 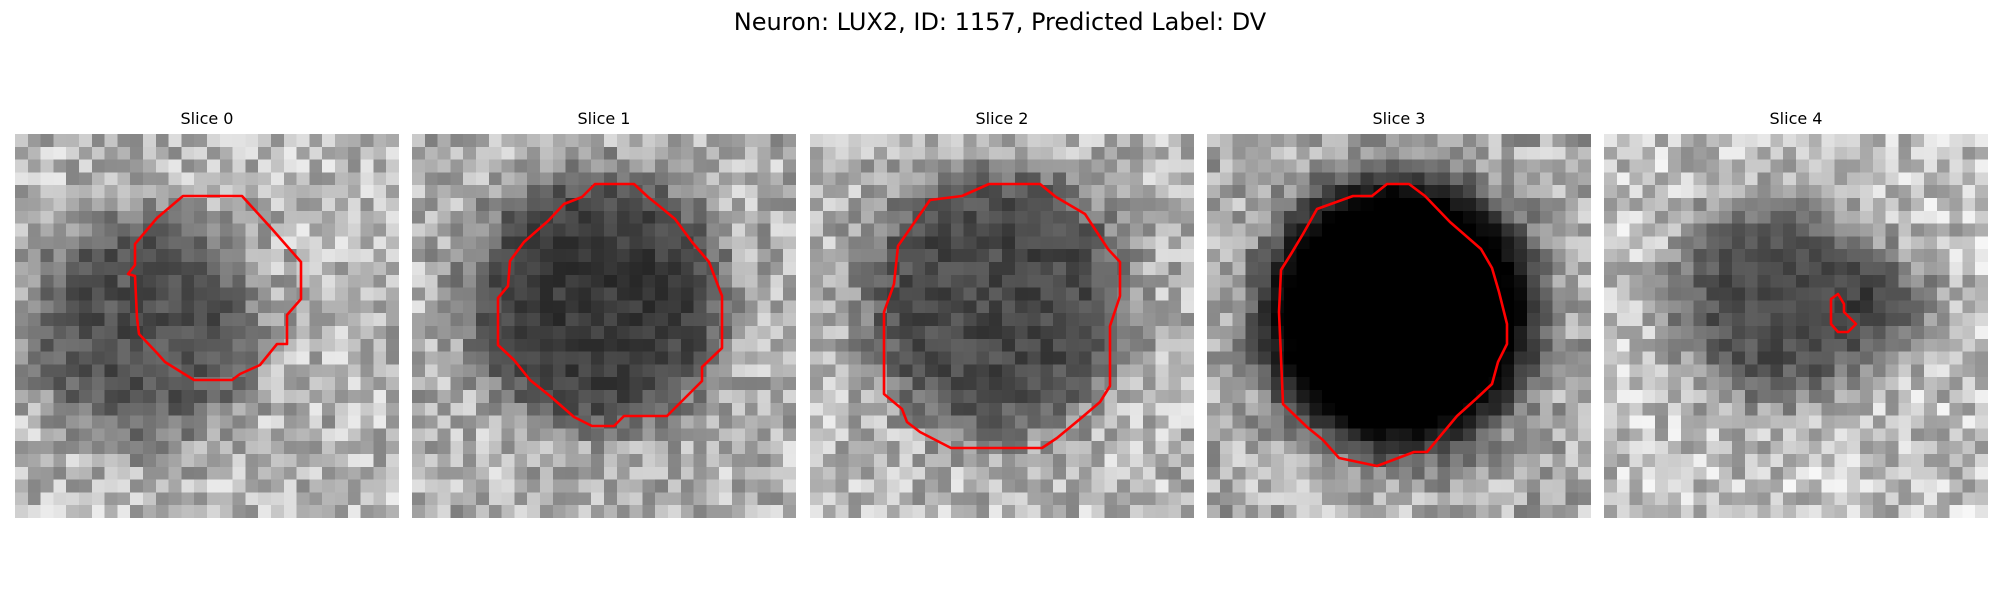 I want to click on slice-panel-3: Slice 3, so click(x=1399, y=313).